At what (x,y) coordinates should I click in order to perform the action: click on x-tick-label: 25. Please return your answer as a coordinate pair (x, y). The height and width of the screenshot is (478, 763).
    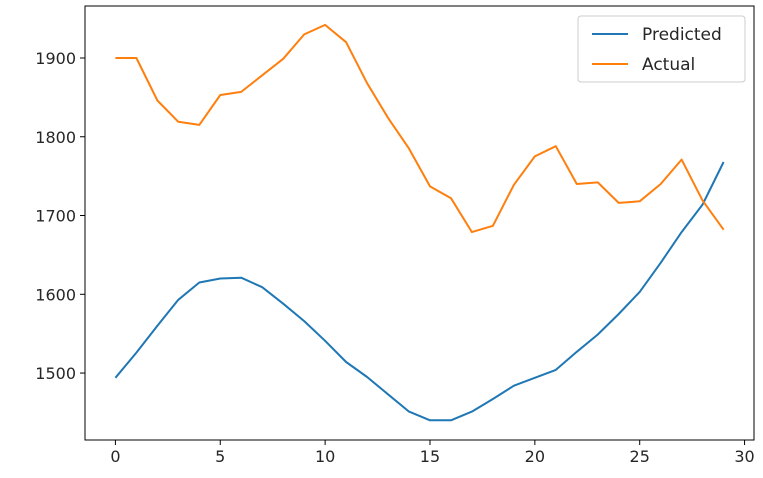
    Looking at the image, I should click on (640, 456).